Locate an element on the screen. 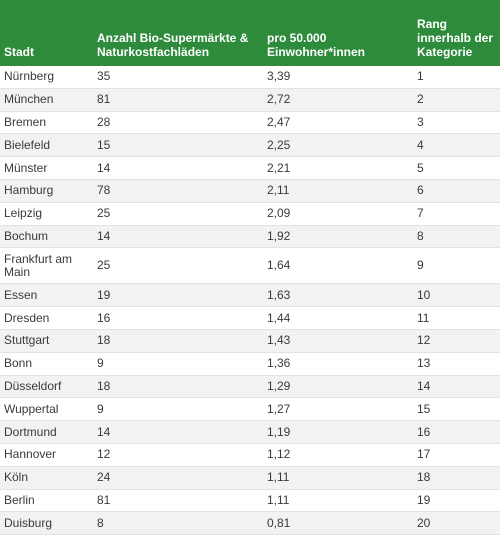 Image resolution: width=500 pixels, height=540 pixels. cell-city: Düsseldorf is located at coordinates (33, 385).